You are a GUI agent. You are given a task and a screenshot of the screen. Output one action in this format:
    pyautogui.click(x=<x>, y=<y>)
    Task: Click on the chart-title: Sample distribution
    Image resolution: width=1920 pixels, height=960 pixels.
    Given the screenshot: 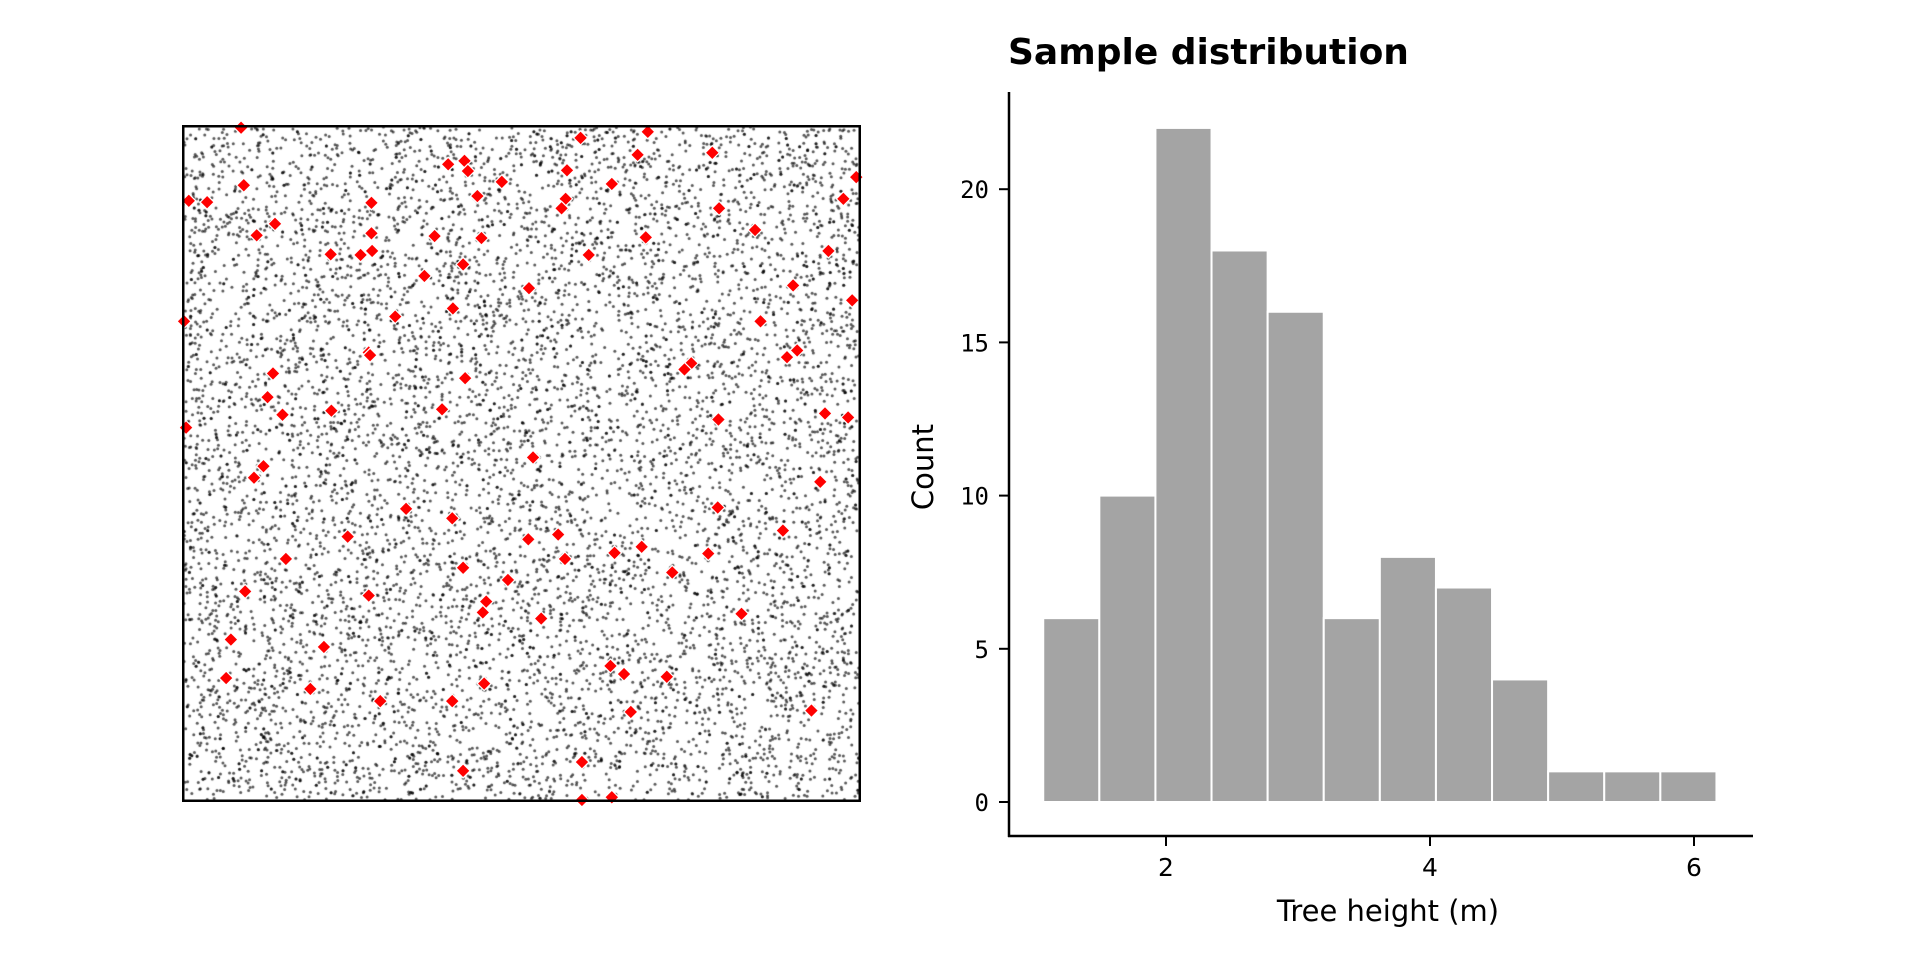 What is the action you would take?
    pyautogui.click(x=1208, y=52)
    